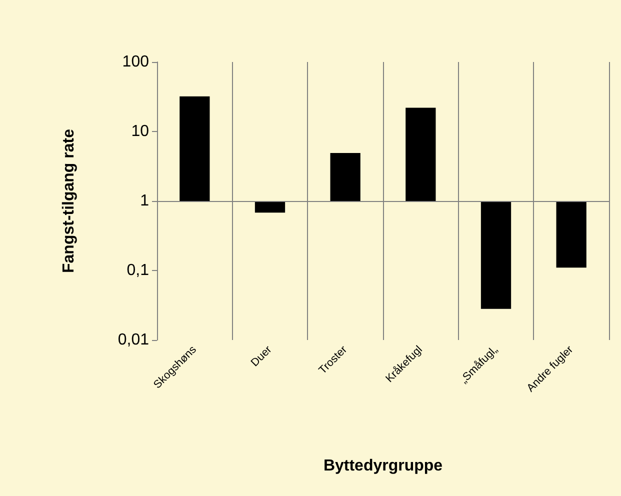 The width and height of the screenshot is (621, 496). Describe the element at coordinates (138, 270) in the screenshot. I see `y-tick-label: 0,1` at that location.